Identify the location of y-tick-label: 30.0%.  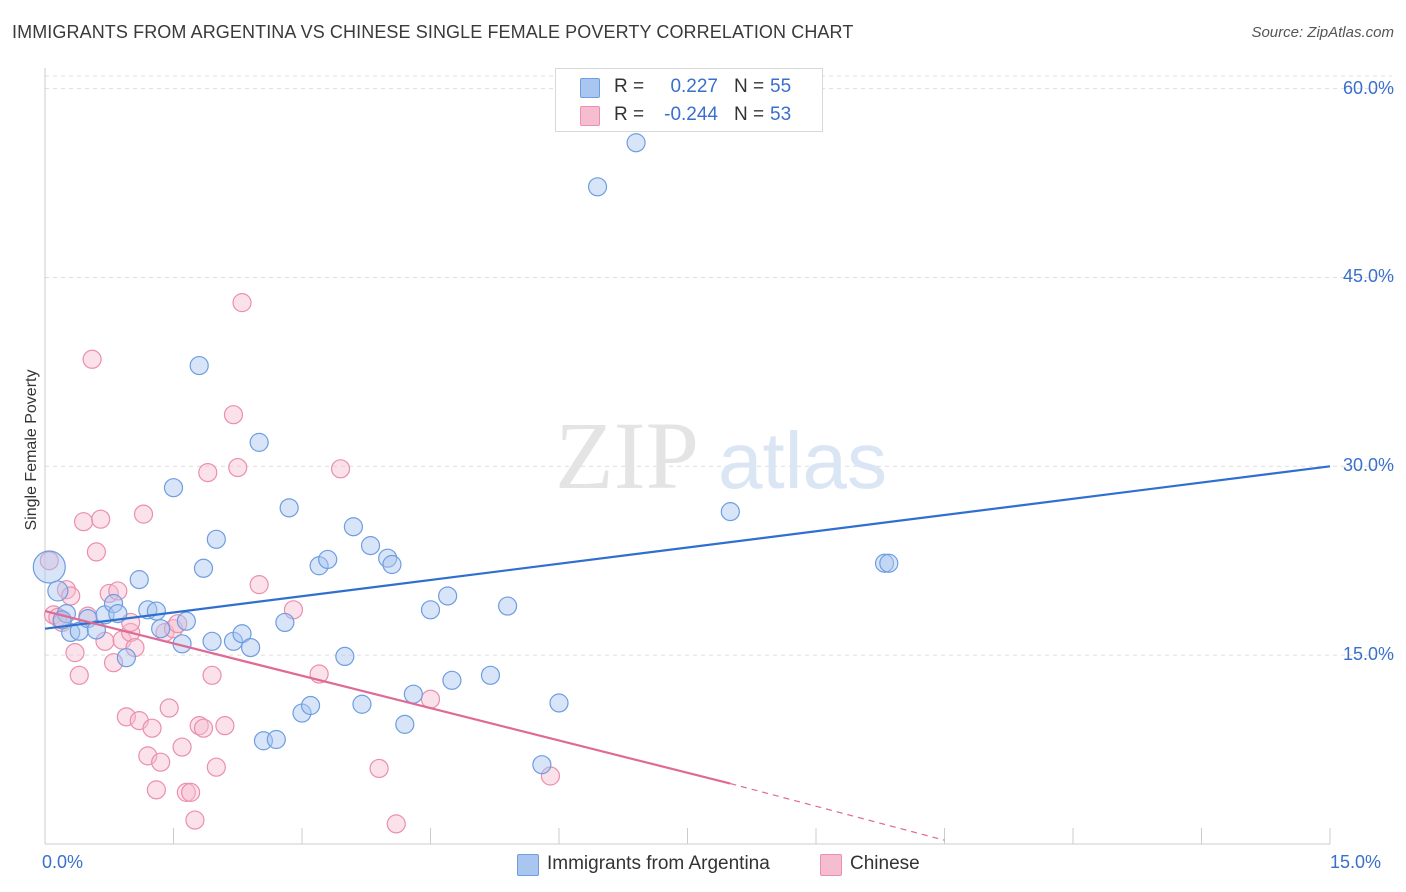
(1368, 465).